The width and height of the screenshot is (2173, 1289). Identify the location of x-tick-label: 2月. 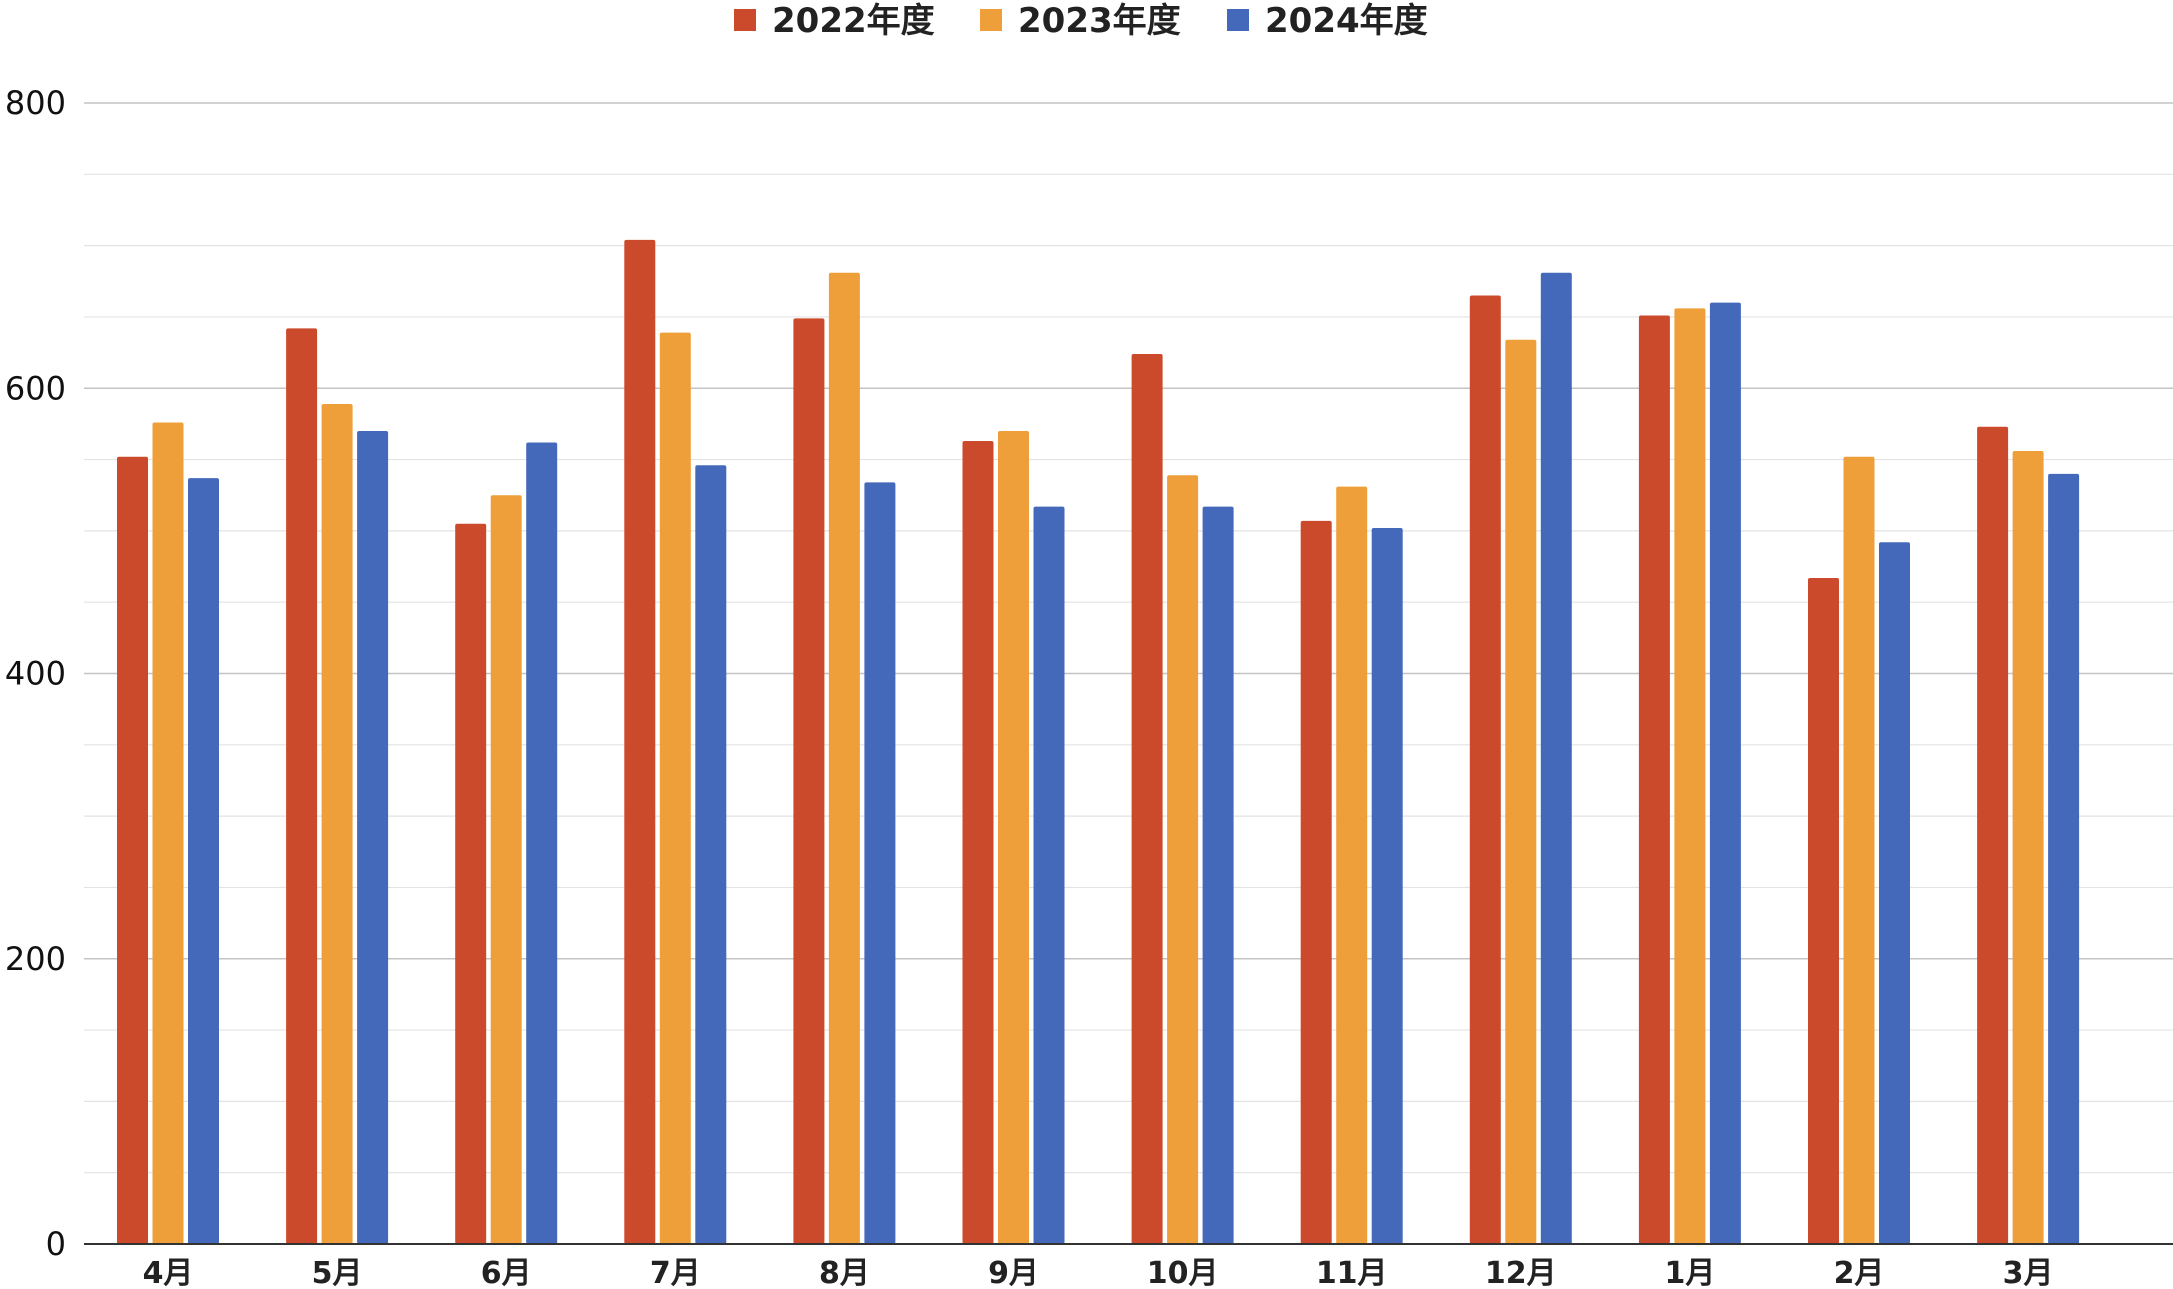
(1859, 1272).